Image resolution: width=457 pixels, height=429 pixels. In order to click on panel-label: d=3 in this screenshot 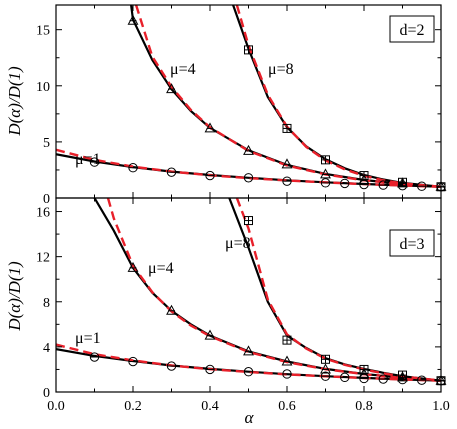, I will do `click(411, 244)`.